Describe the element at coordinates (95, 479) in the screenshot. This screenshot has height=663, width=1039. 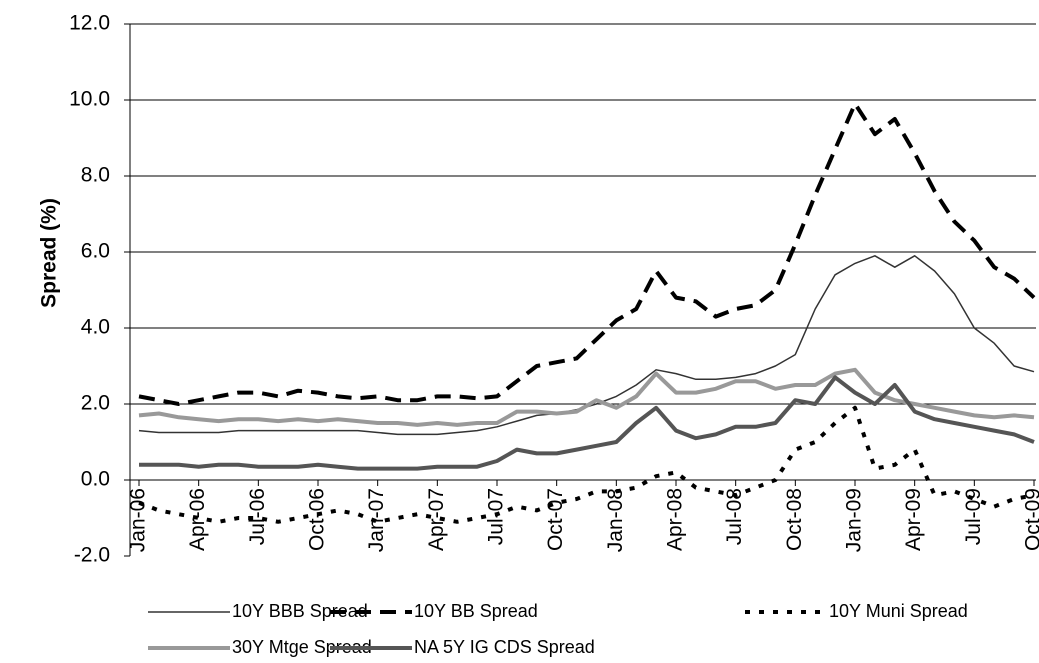
I see `y-tick-label: 0.0` at that location.